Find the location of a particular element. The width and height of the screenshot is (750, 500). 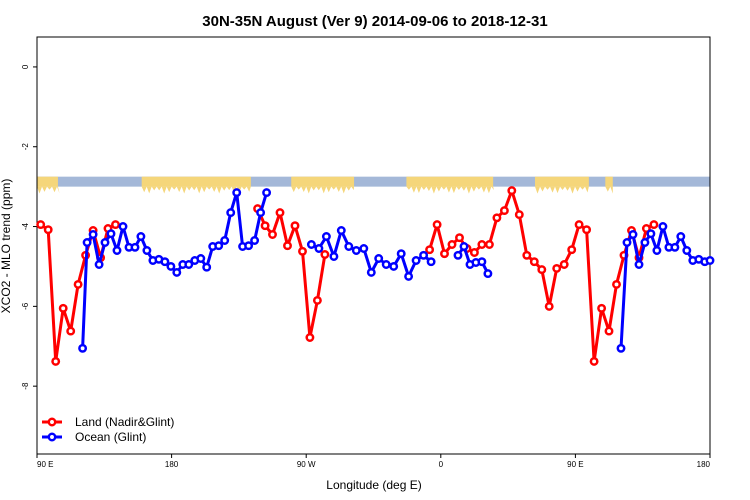

legend-label-land: Land (Nadir&Glint) is located at coordinates (124, 422).